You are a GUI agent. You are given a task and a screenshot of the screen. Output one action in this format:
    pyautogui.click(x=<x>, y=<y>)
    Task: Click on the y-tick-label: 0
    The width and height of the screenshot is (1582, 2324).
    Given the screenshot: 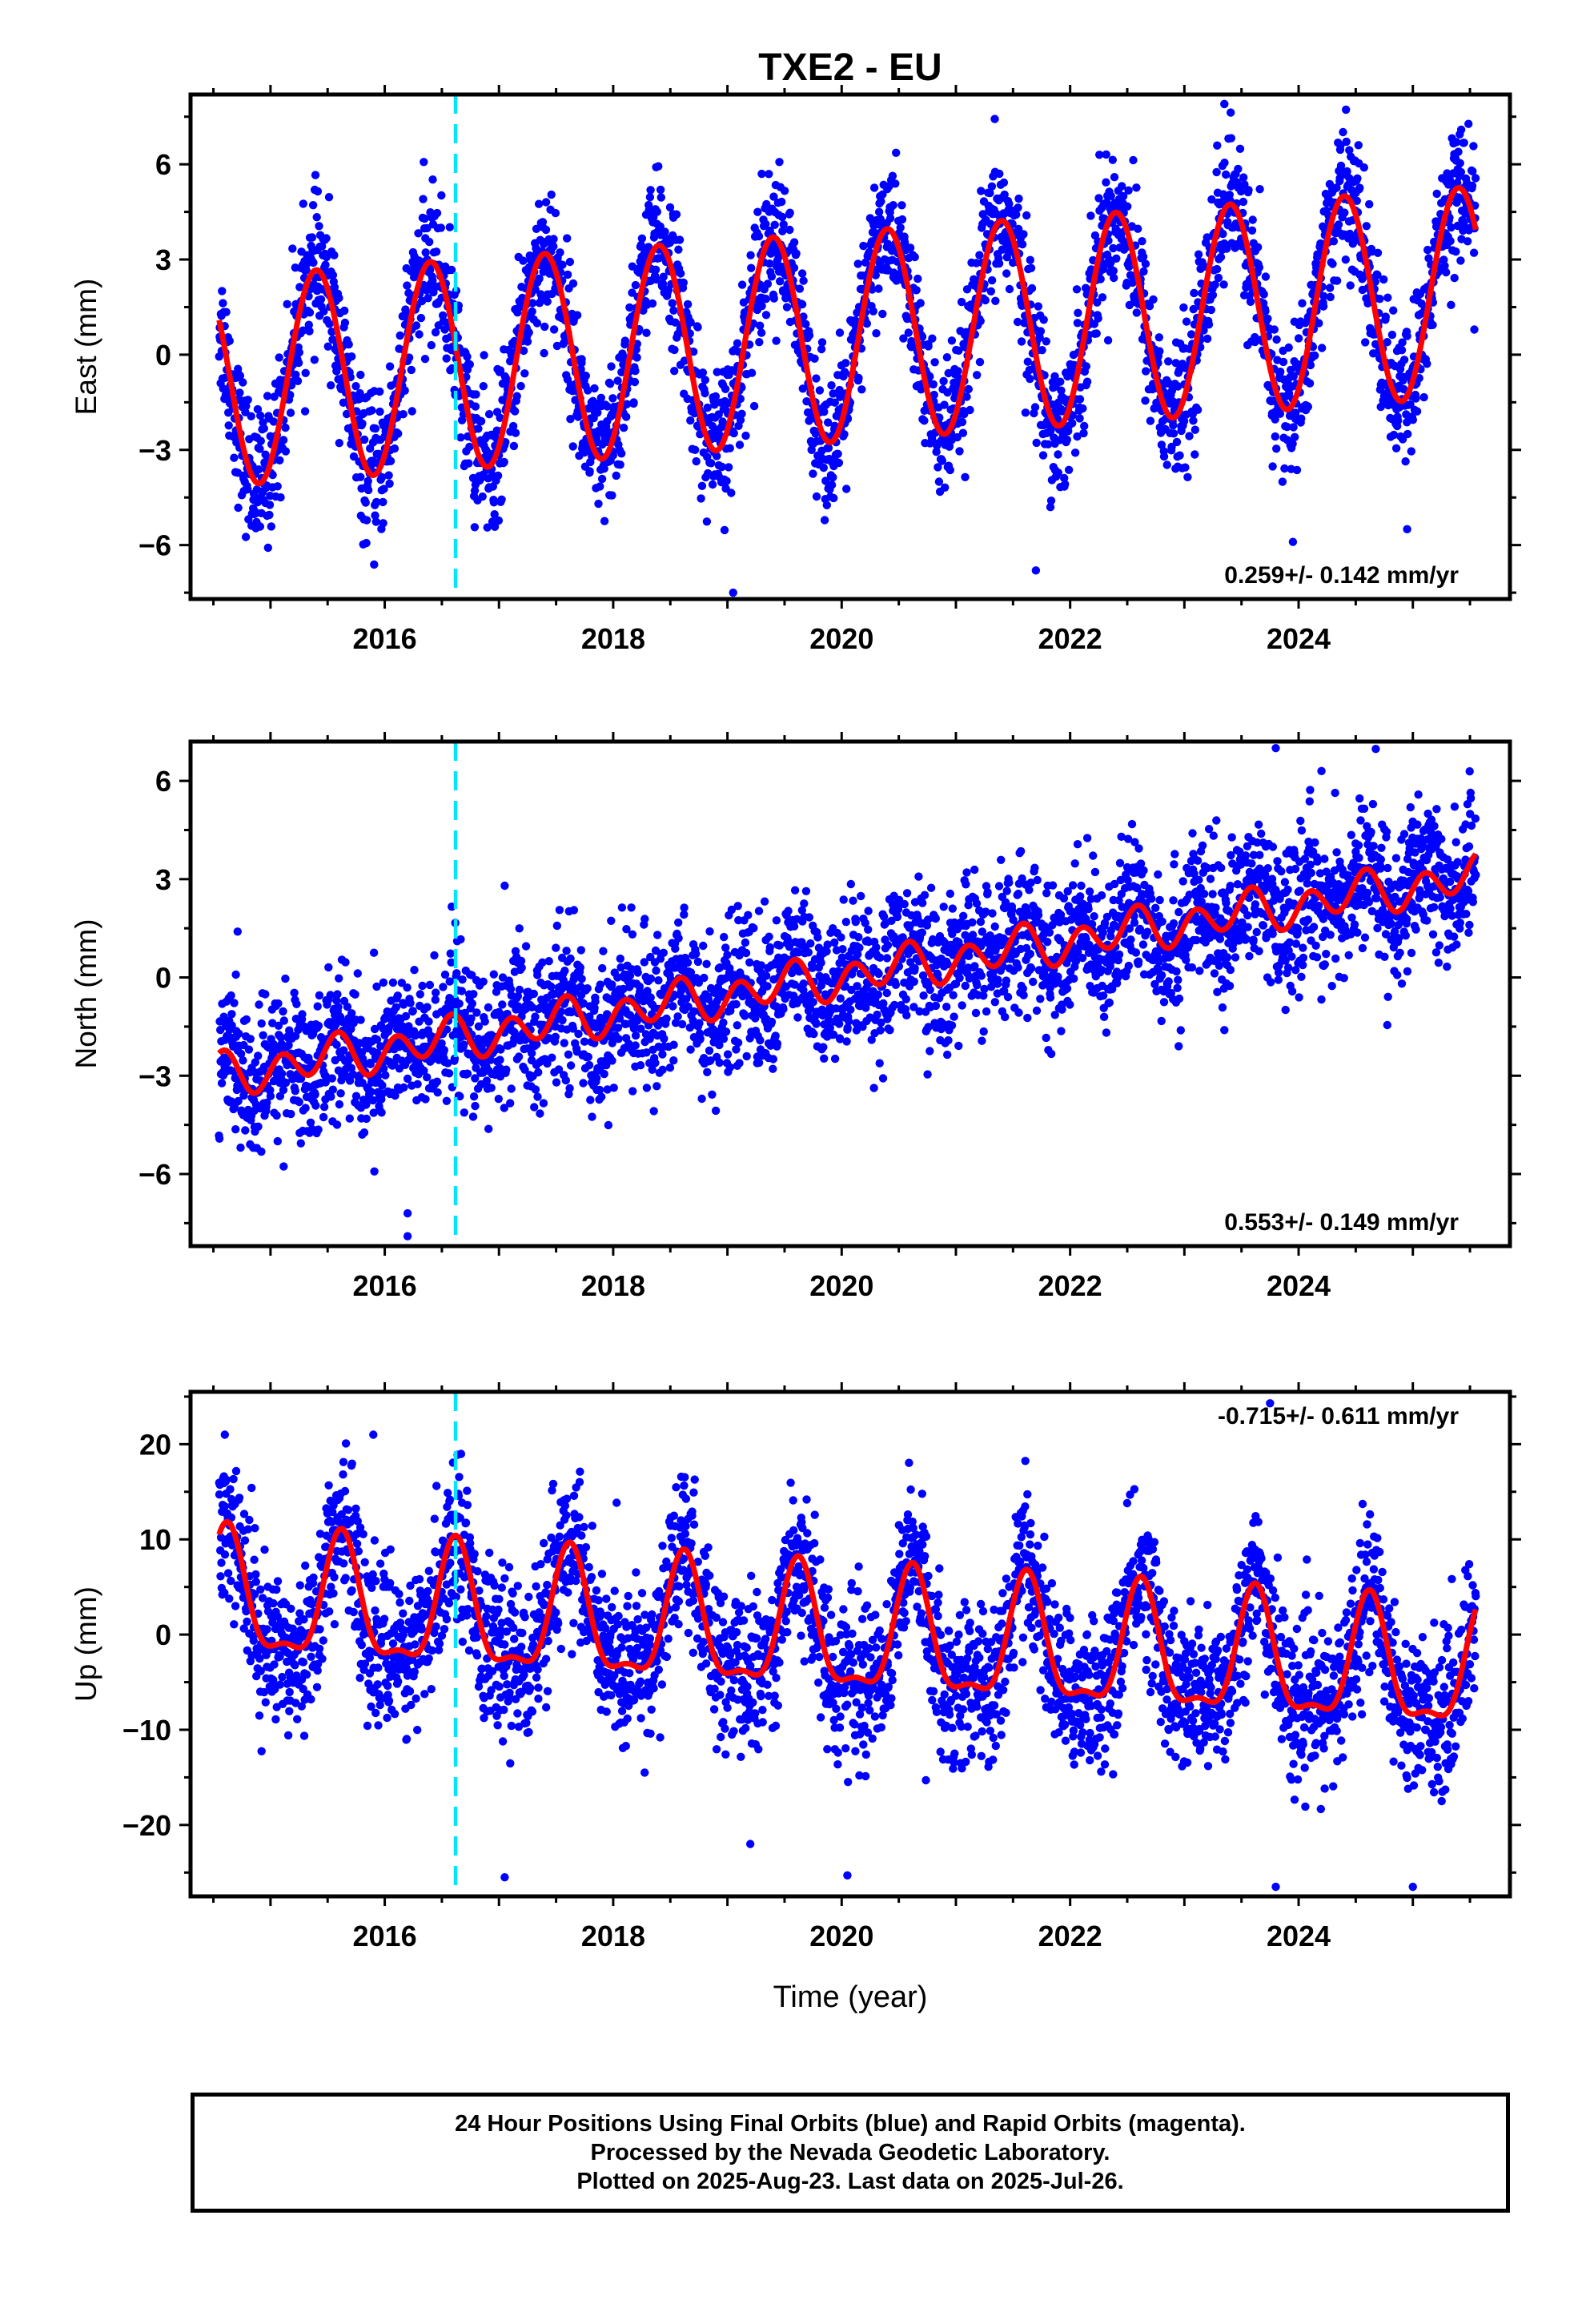 What is the action you would take?
    pyautogui.click(x=163, y=356)
    